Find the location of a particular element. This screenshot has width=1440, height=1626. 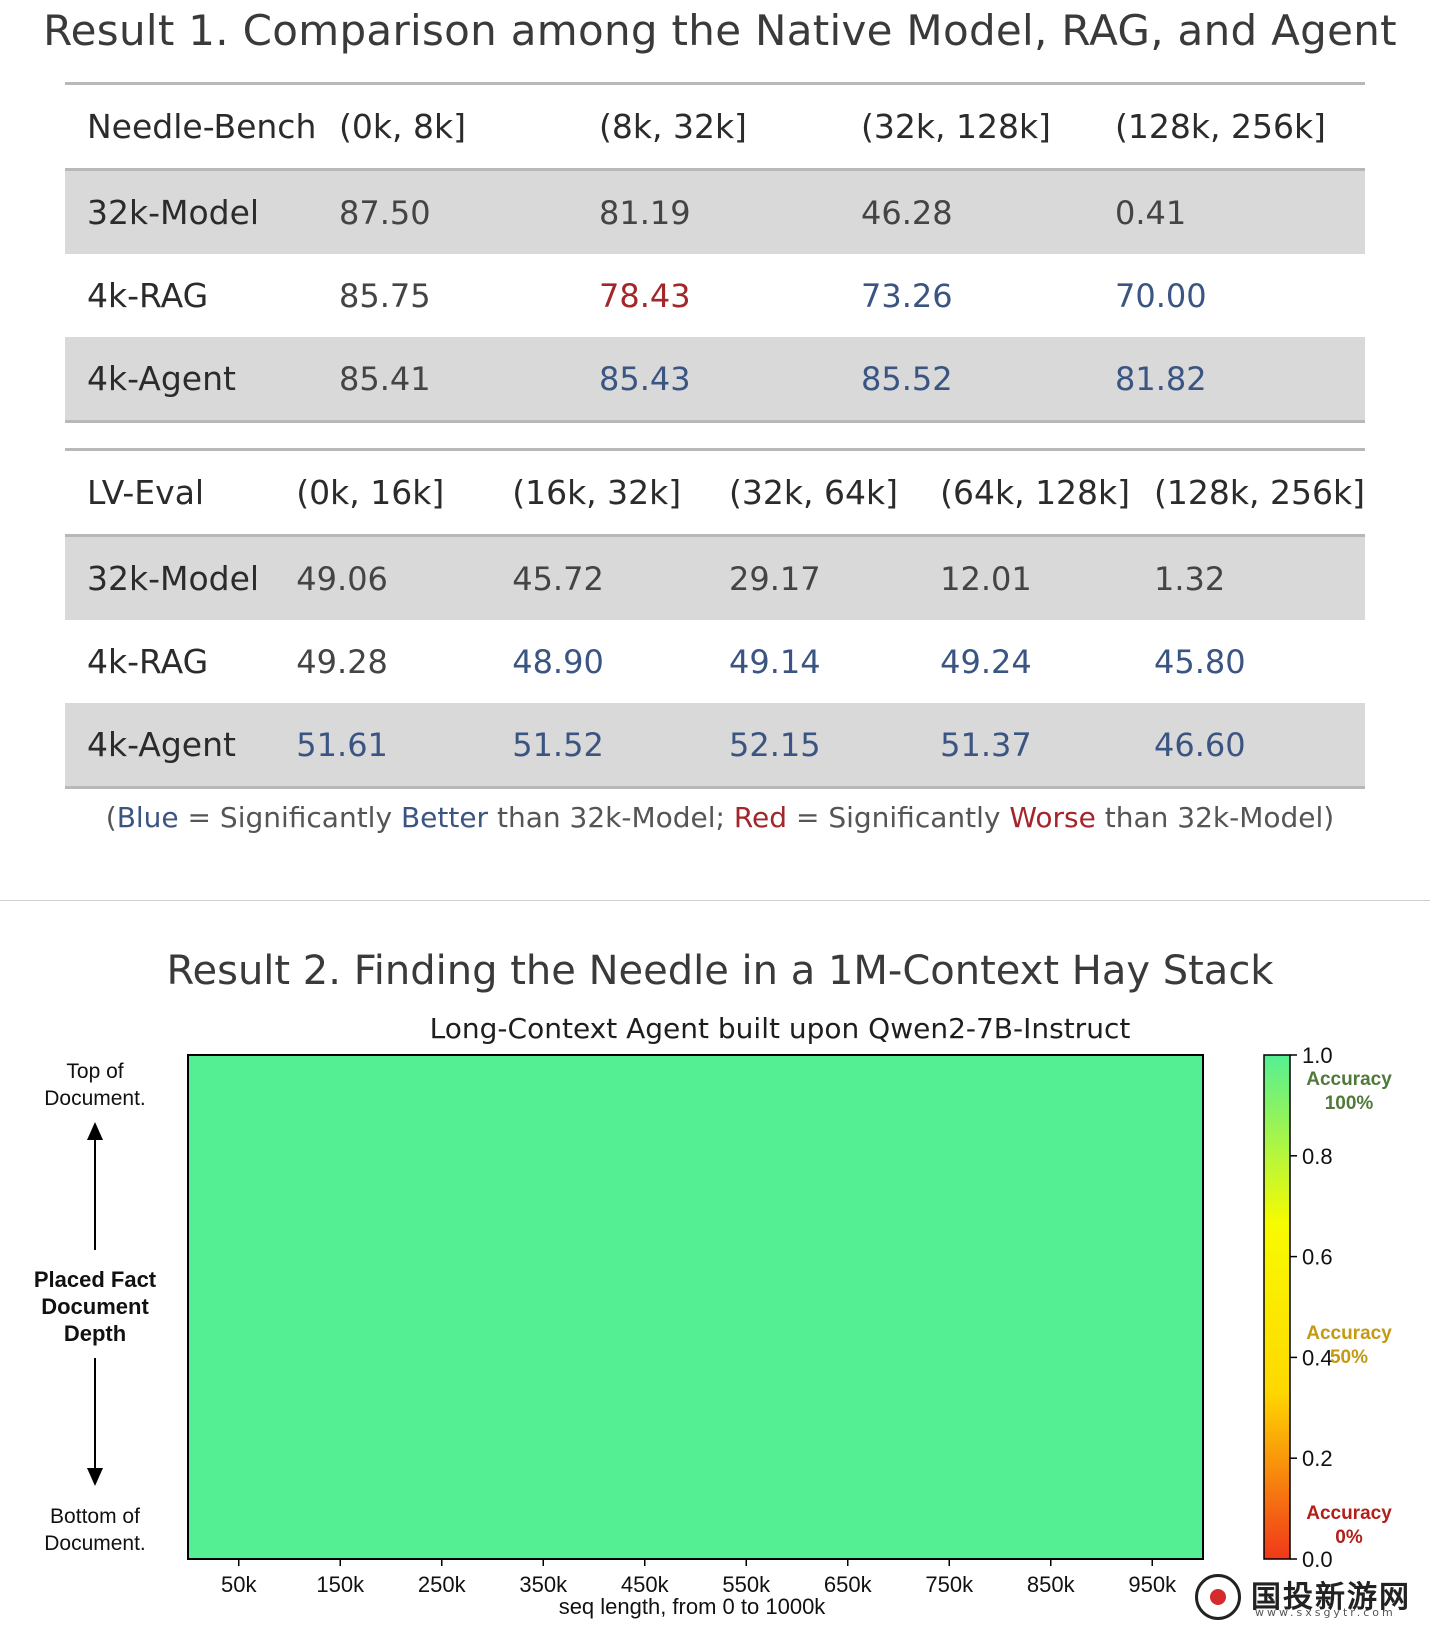

x-tick-label: 150k is located at coordinates (340, 1584).